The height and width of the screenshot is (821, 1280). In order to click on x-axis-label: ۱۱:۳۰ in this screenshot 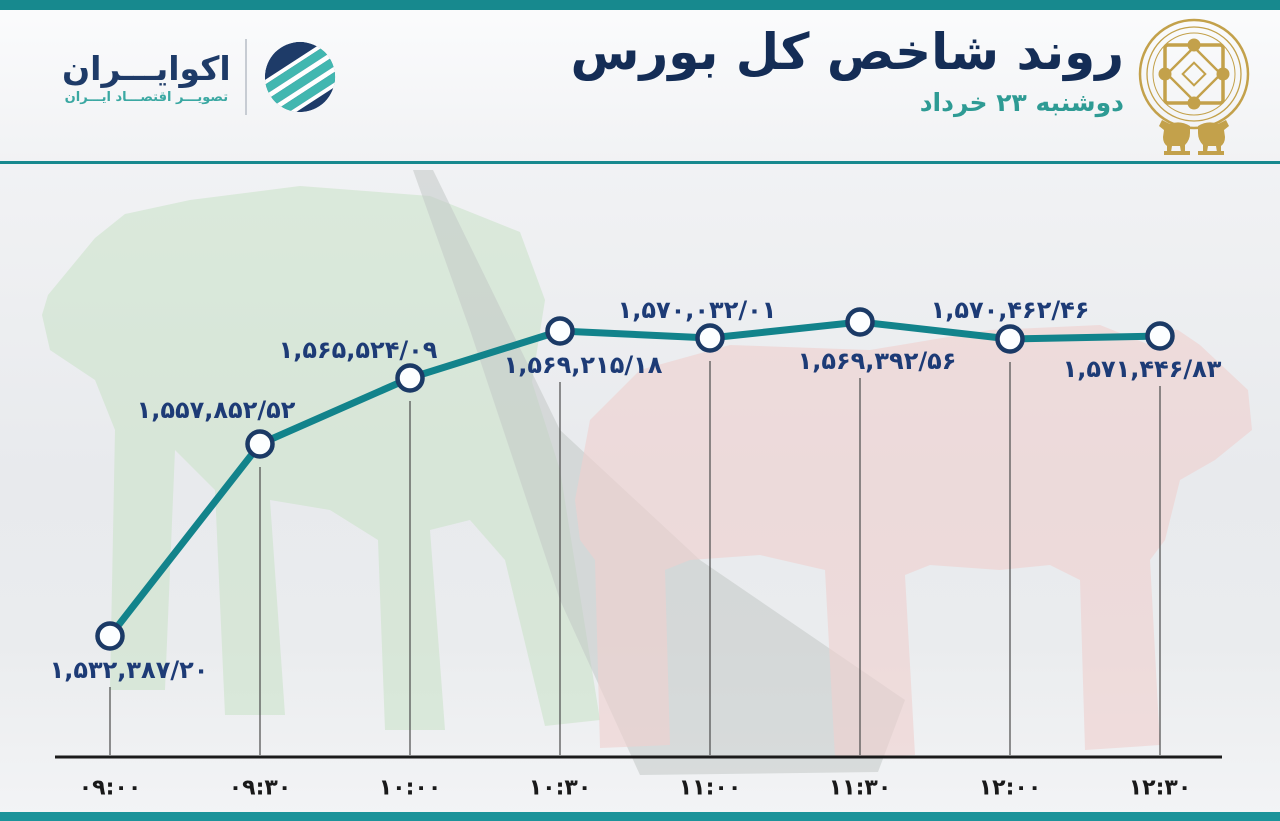, I will do `click(860, 788)`.